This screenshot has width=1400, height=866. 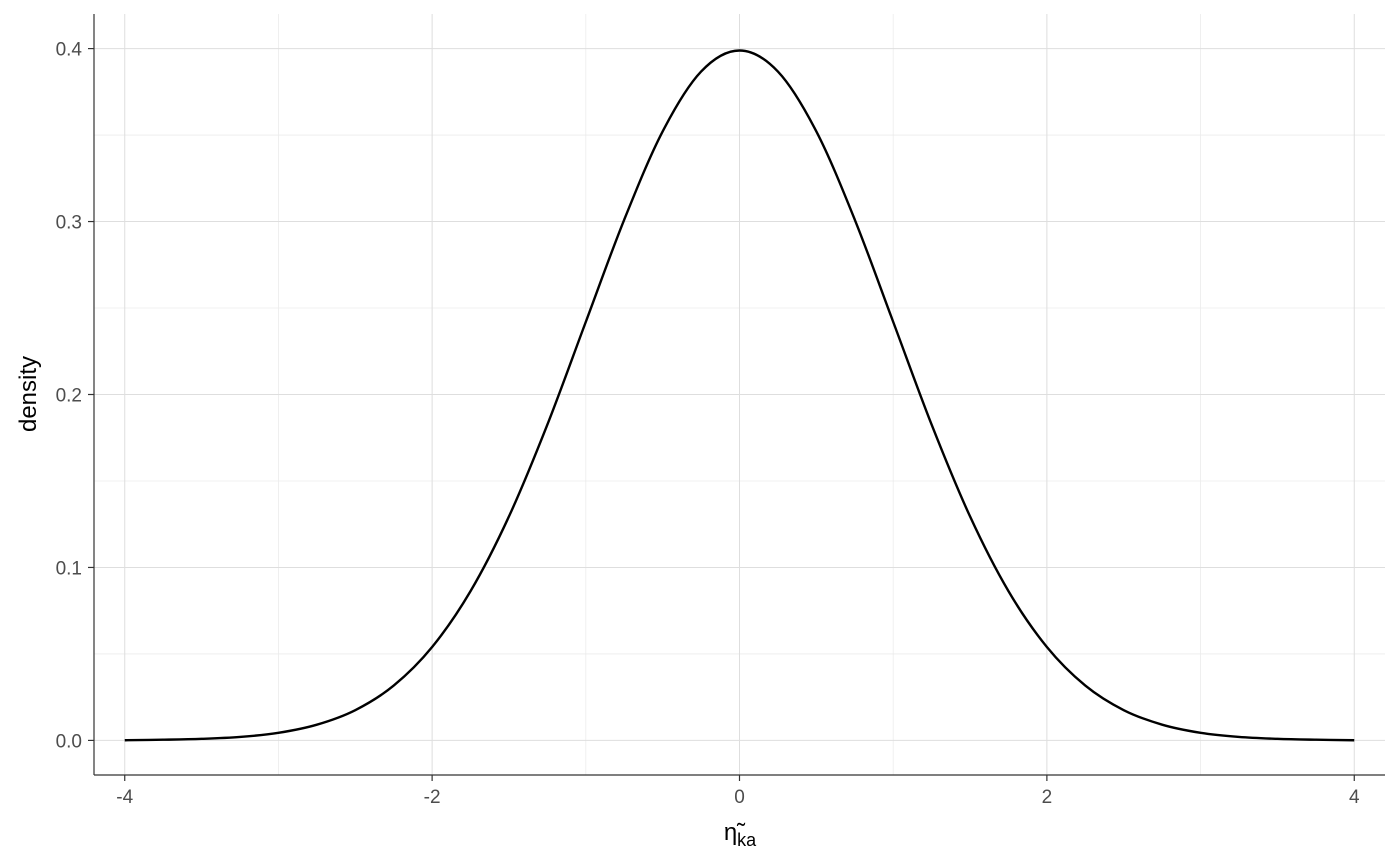 I want to click on y-tick-label: 0.3, so click(x=69, y=223).